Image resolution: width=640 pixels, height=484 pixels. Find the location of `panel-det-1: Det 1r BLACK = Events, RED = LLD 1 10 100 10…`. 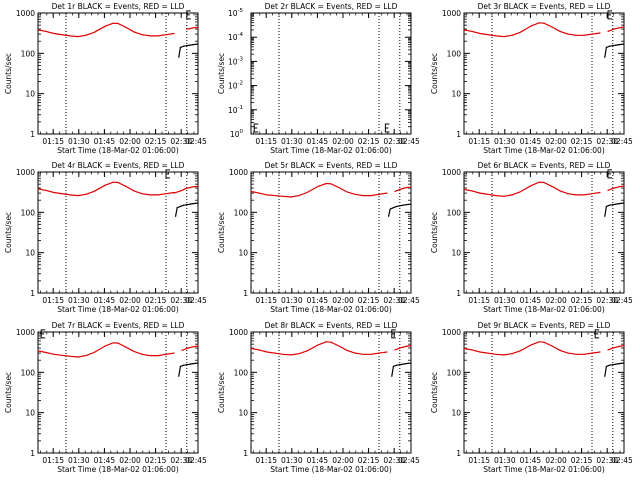

panel-det-1: Det 1r BLACK = Events, RED = LLD 1 10 100 10… is located at coordinates (105, 78).